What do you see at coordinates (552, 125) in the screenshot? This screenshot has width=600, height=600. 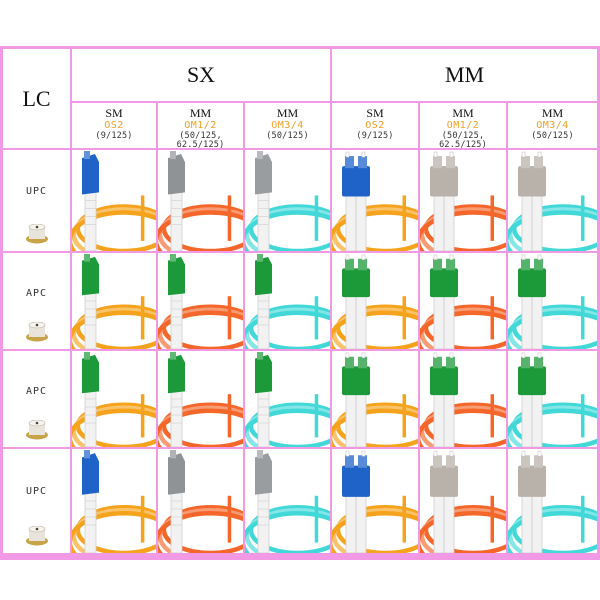 I see `column-header-6: MM OM3/4 (50/125)` at bounding box center [552, 125].